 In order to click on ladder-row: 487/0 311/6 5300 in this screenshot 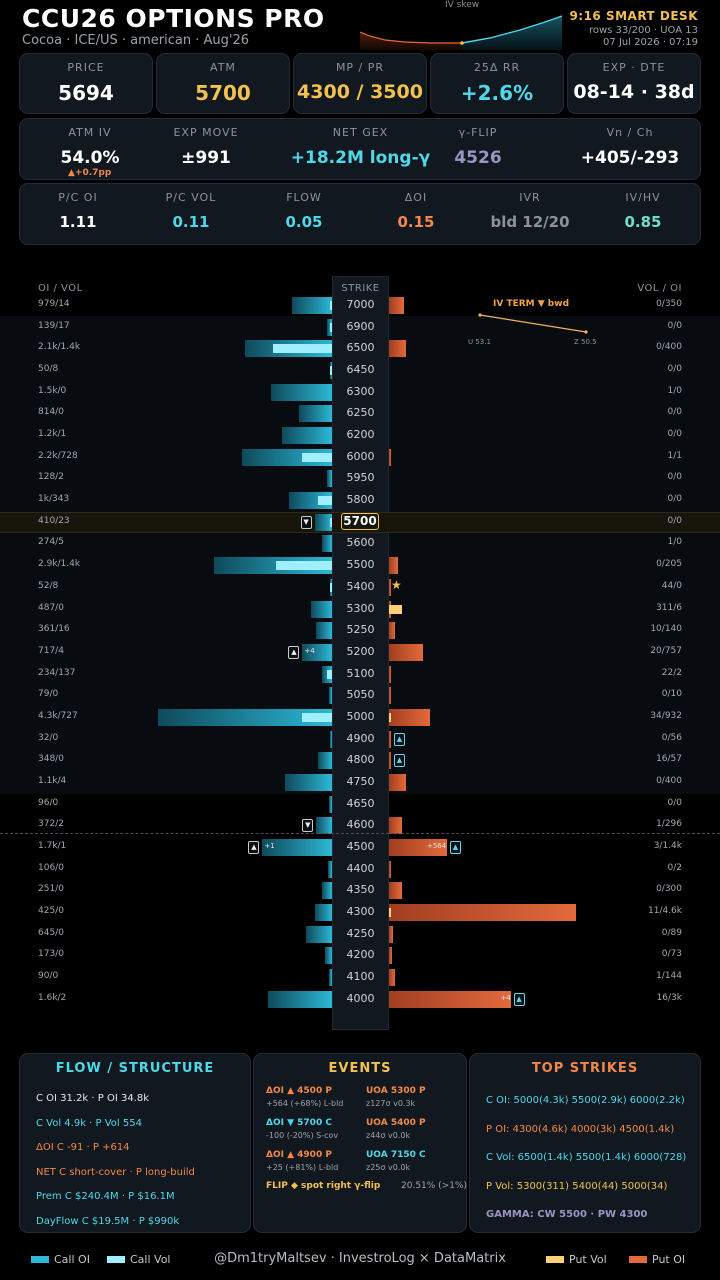, I will do `click(360, 609)`.